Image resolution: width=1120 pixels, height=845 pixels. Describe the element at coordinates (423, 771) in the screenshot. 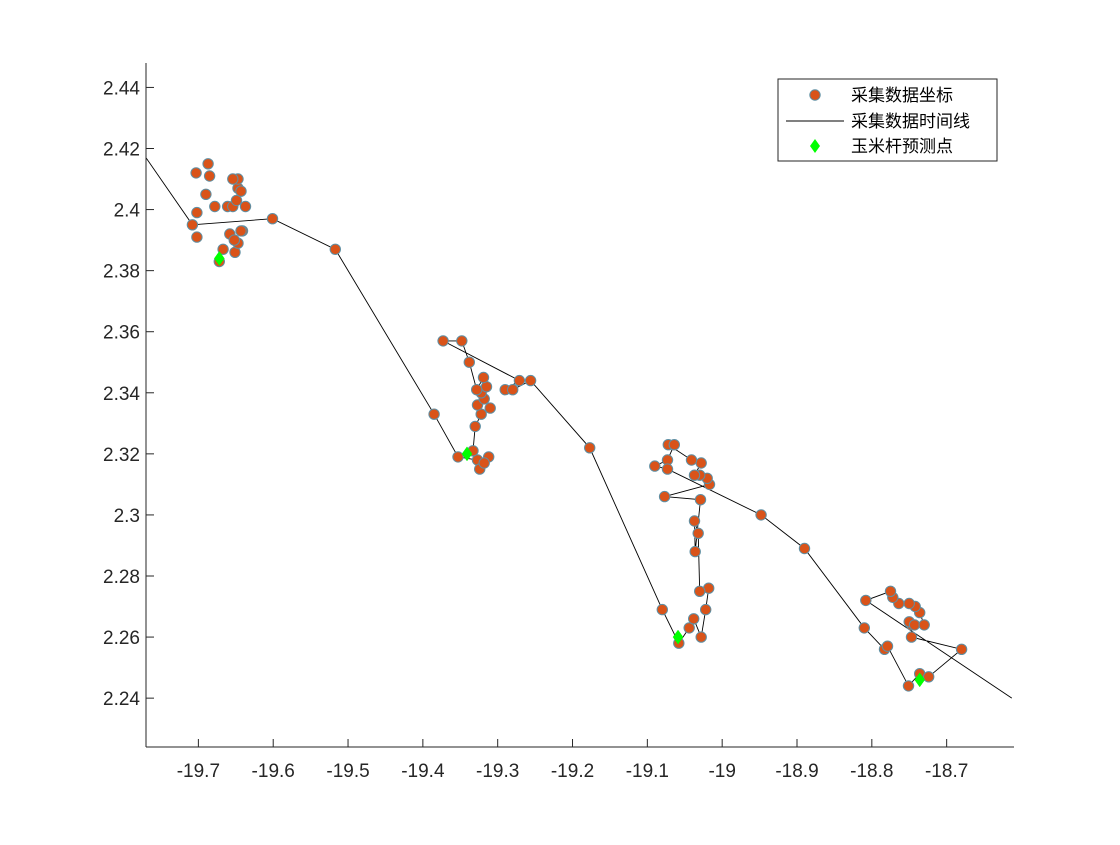

I see `x-tick-label: -19.4` at that location.